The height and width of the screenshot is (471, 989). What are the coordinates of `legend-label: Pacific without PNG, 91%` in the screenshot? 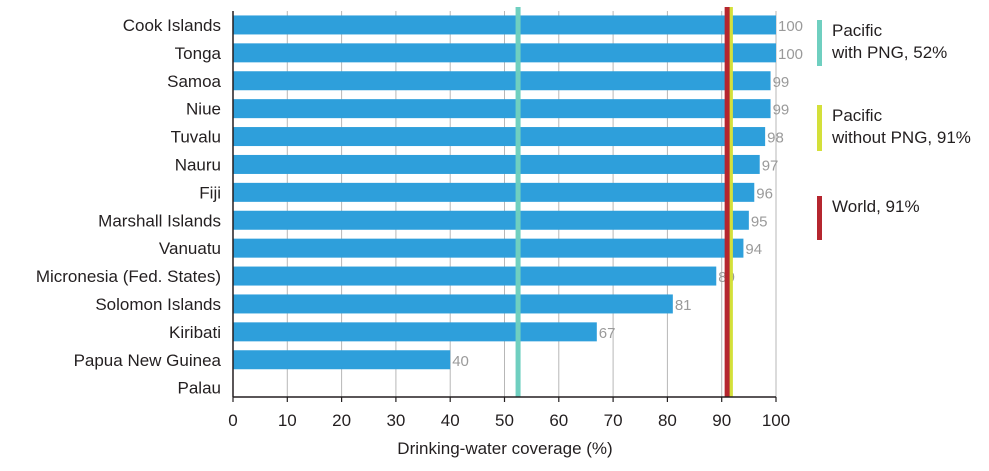 It's located at (901, 127).